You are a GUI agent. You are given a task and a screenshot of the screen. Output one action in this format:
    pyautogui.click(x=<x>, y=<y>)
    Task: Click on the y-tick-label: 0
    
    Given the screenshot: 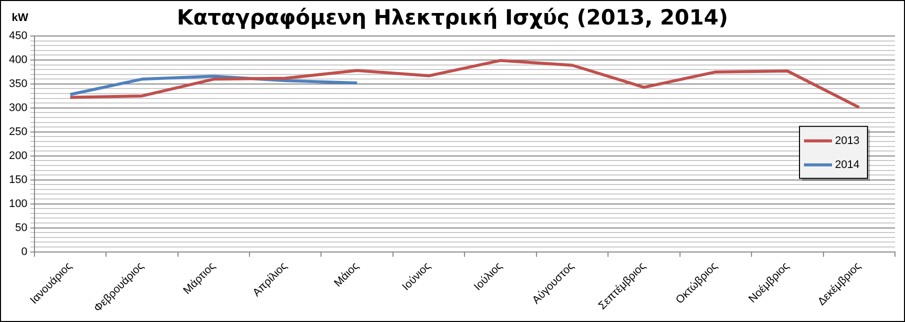 What is the action you would take?
    pyautogui.click(x=24, y=252)
    